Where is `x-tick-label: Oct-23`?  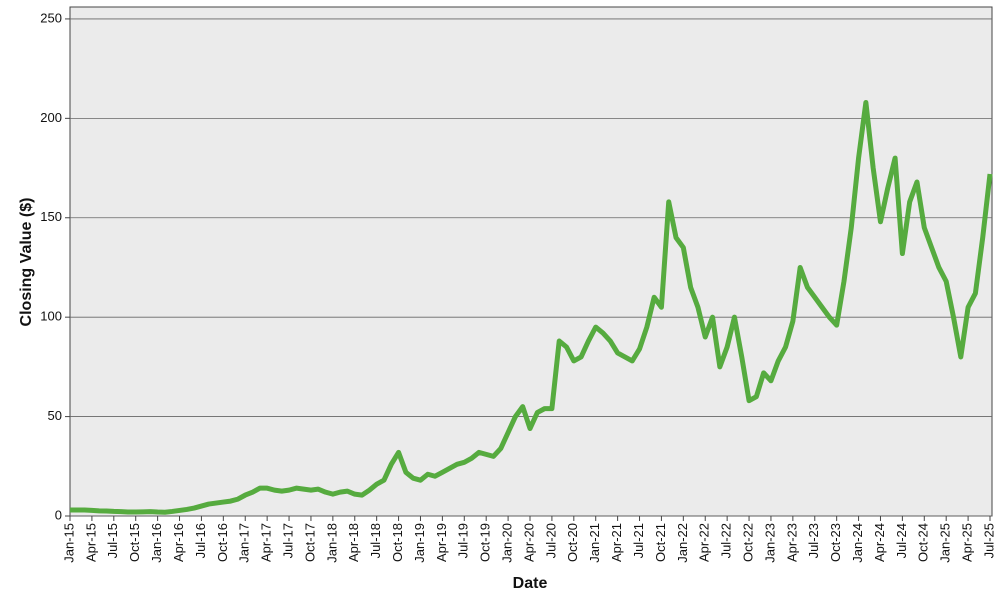 x-tick-label: Oct-23 is located at coordinates (835, 542).